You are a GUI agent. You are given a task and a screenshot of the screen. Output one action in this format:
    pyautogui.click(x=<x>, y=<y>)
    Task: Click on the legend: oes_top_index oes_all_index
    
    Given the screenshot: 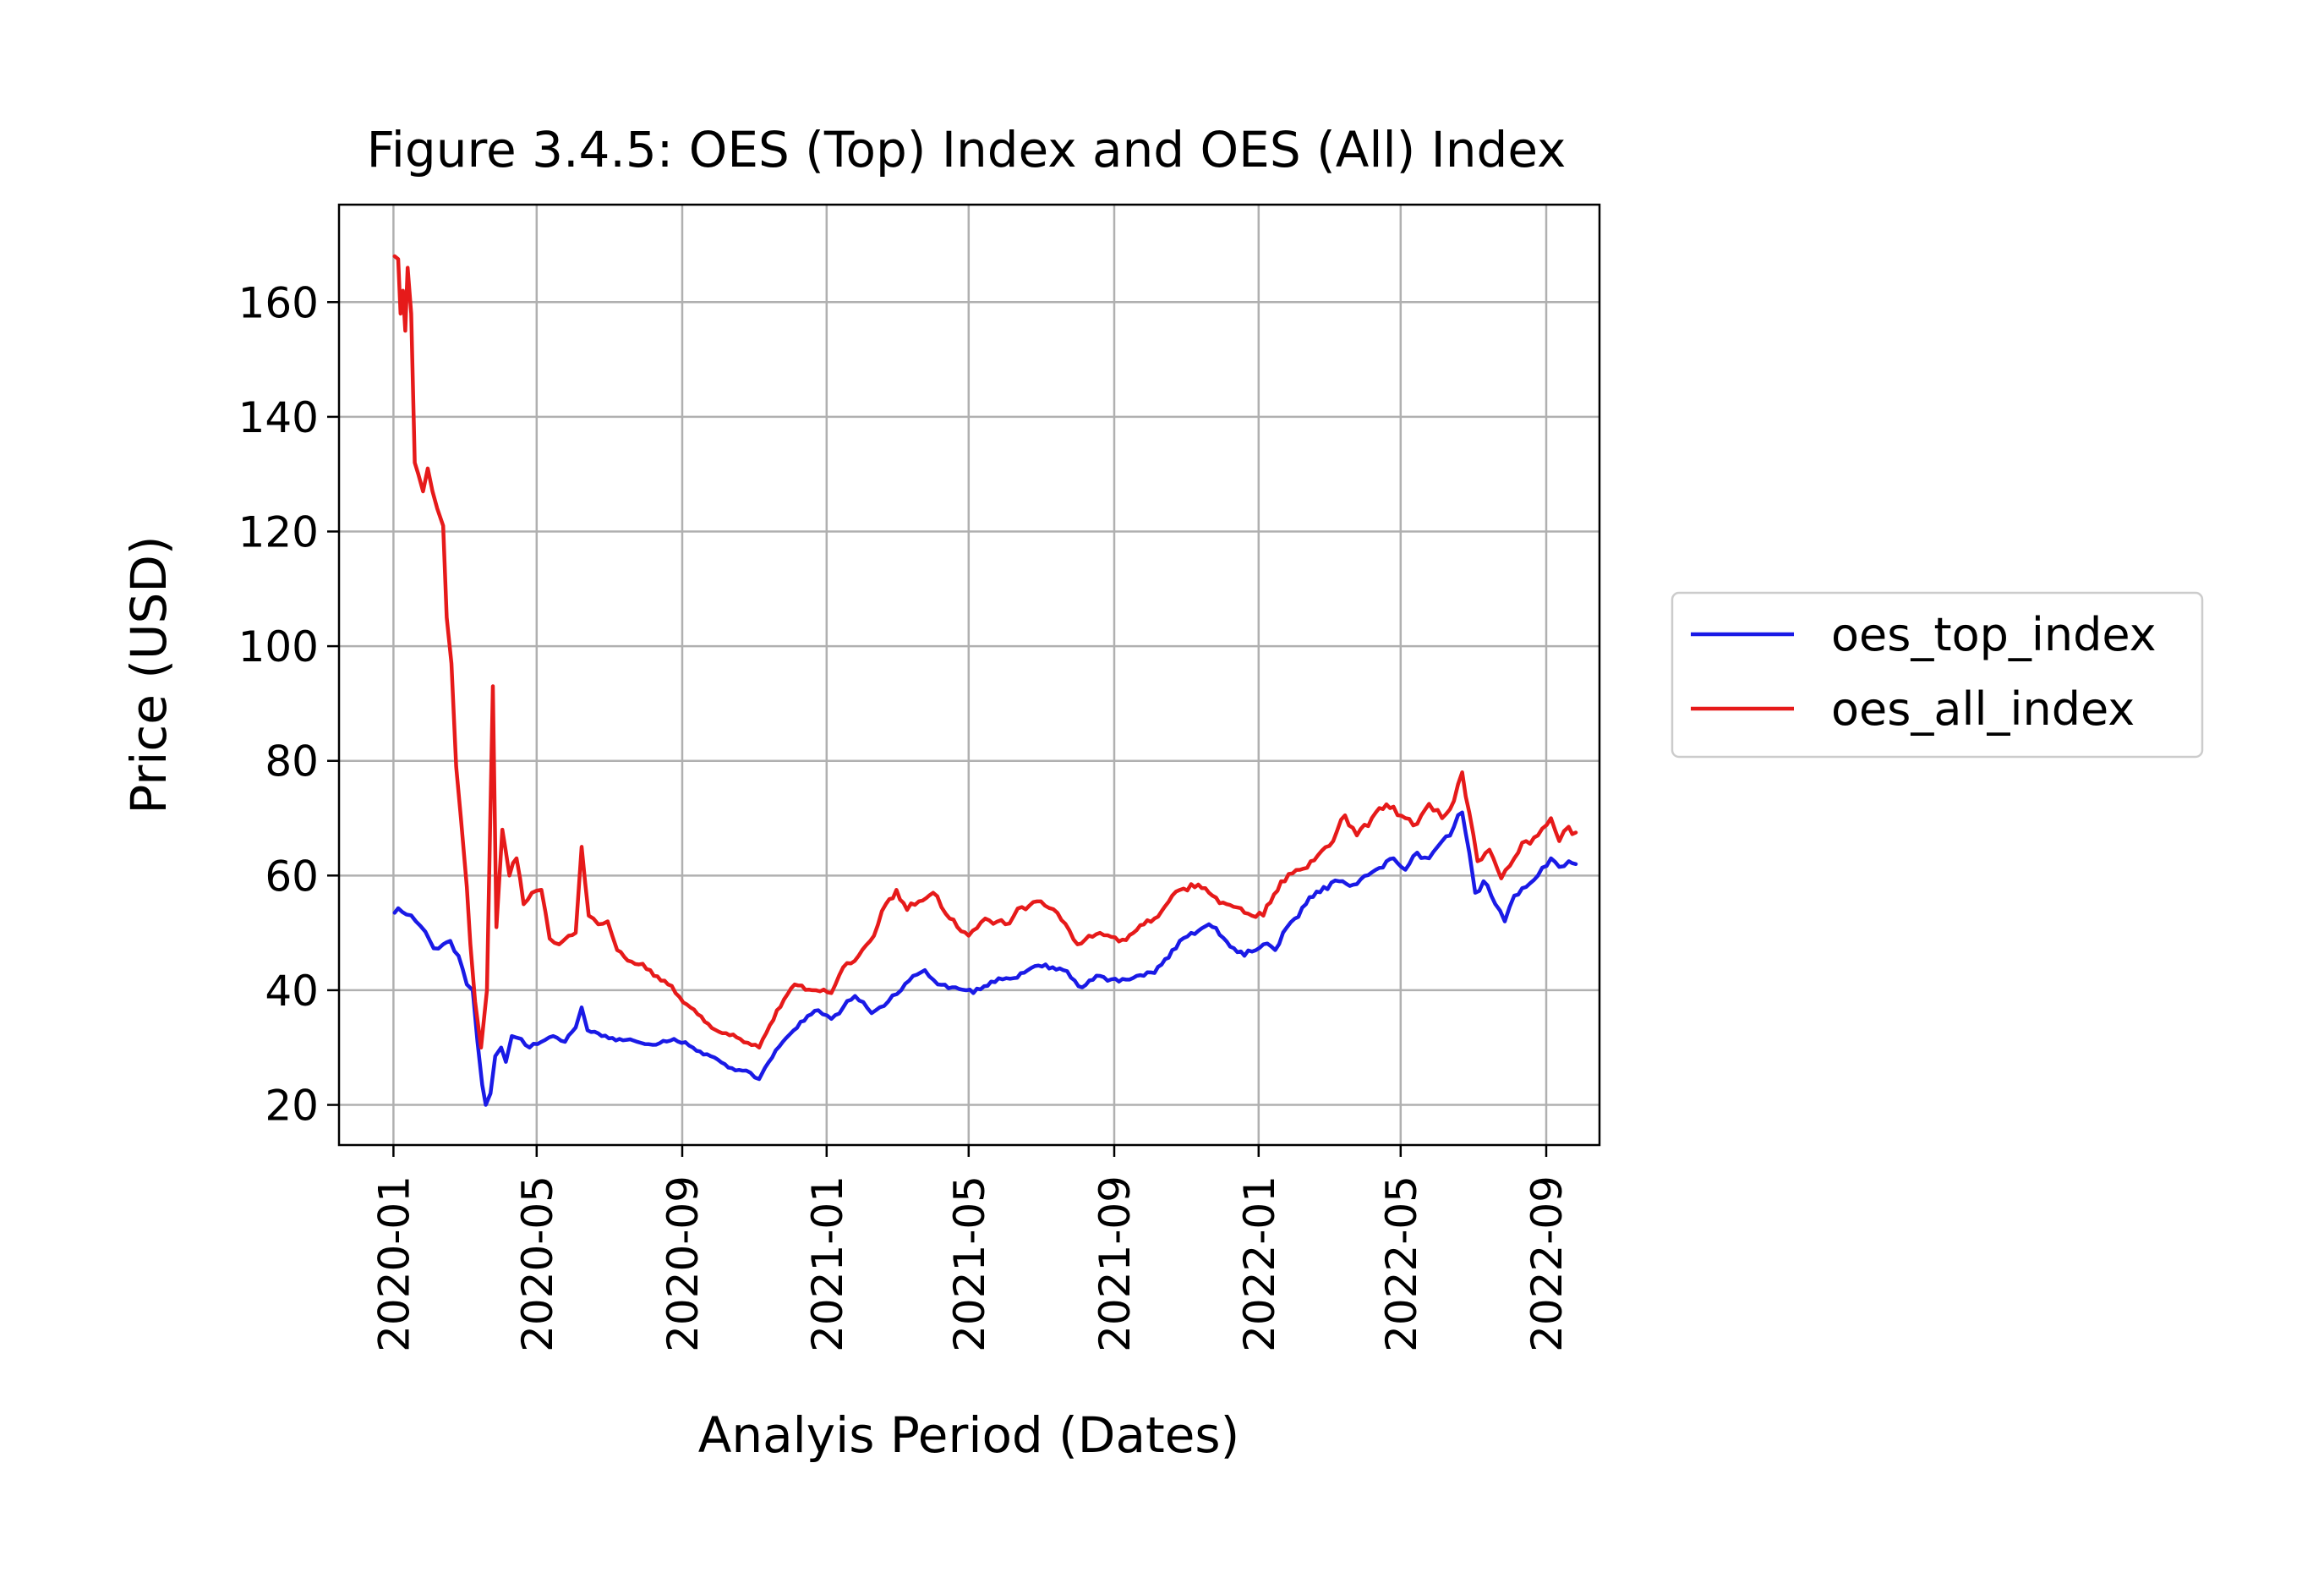 What is the action you would take?
    pyautogui.click(x=1937, y=675)
    